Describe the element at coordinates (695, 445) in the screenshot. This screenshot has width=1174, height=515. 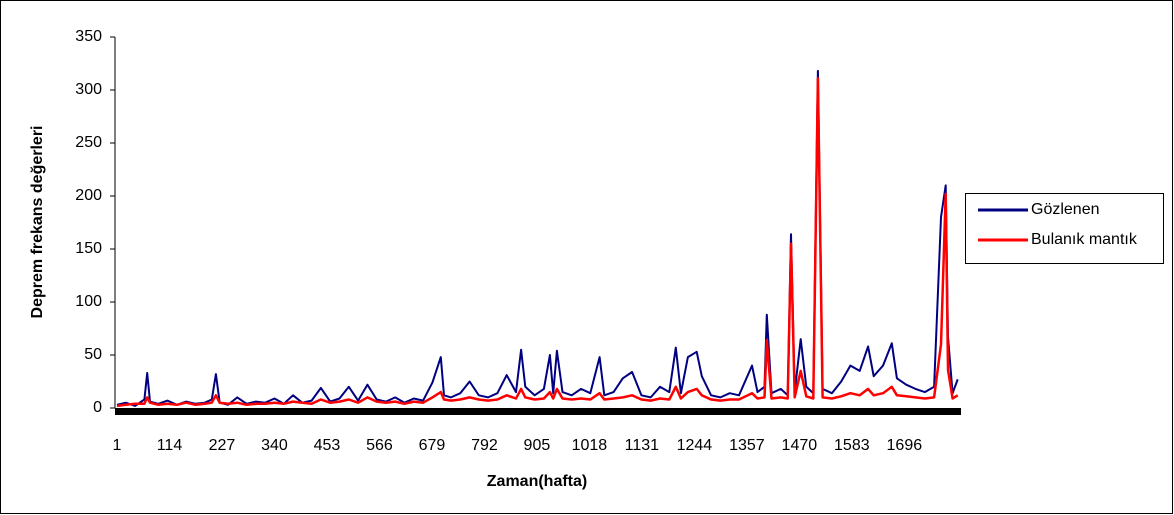
I see `x-tick-label: 1244` at that location.